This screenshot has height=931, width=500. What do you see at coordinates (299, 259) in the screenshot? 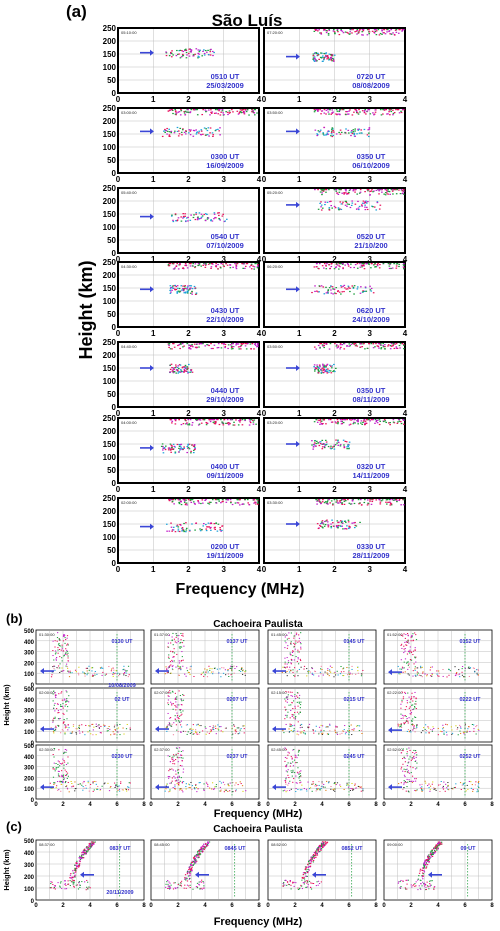
I see `x-tick-label: 1` at bounding box center [299, 259].